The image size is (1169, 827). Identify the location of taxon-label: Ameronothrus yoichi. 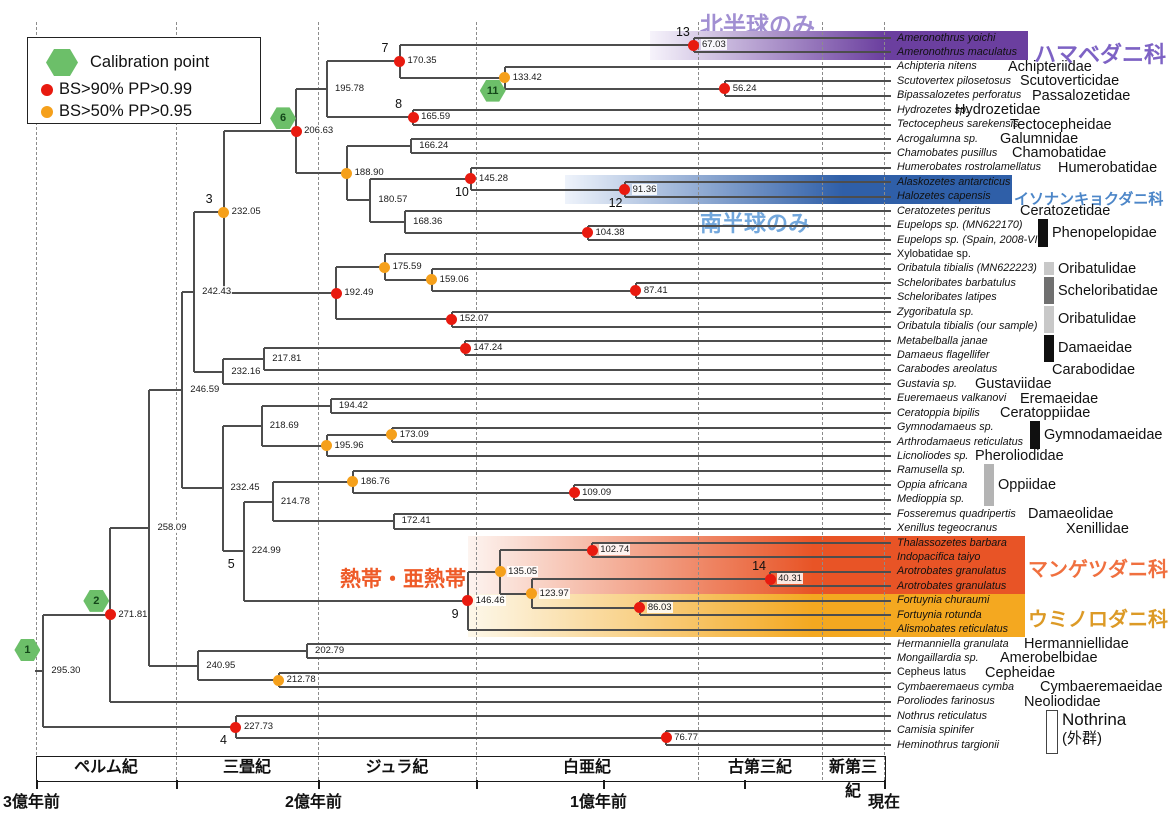
(946, 37).